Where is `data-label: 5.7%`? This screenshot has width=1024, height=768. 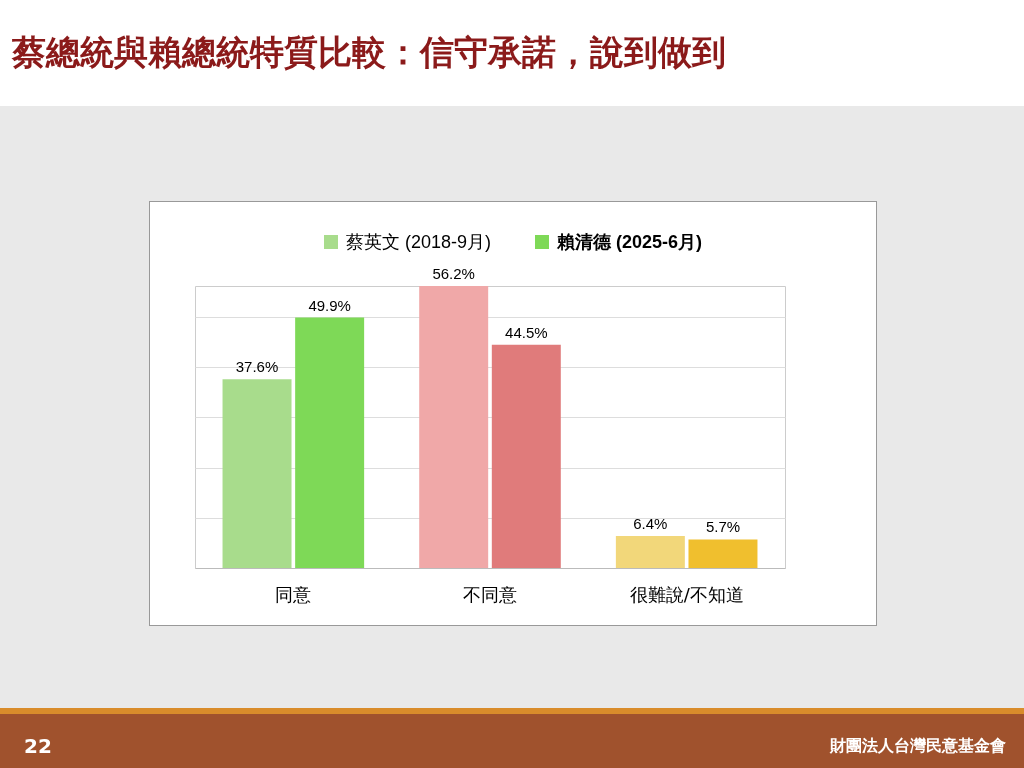 data-label: 5.7% is located at coordinates (723, 527).